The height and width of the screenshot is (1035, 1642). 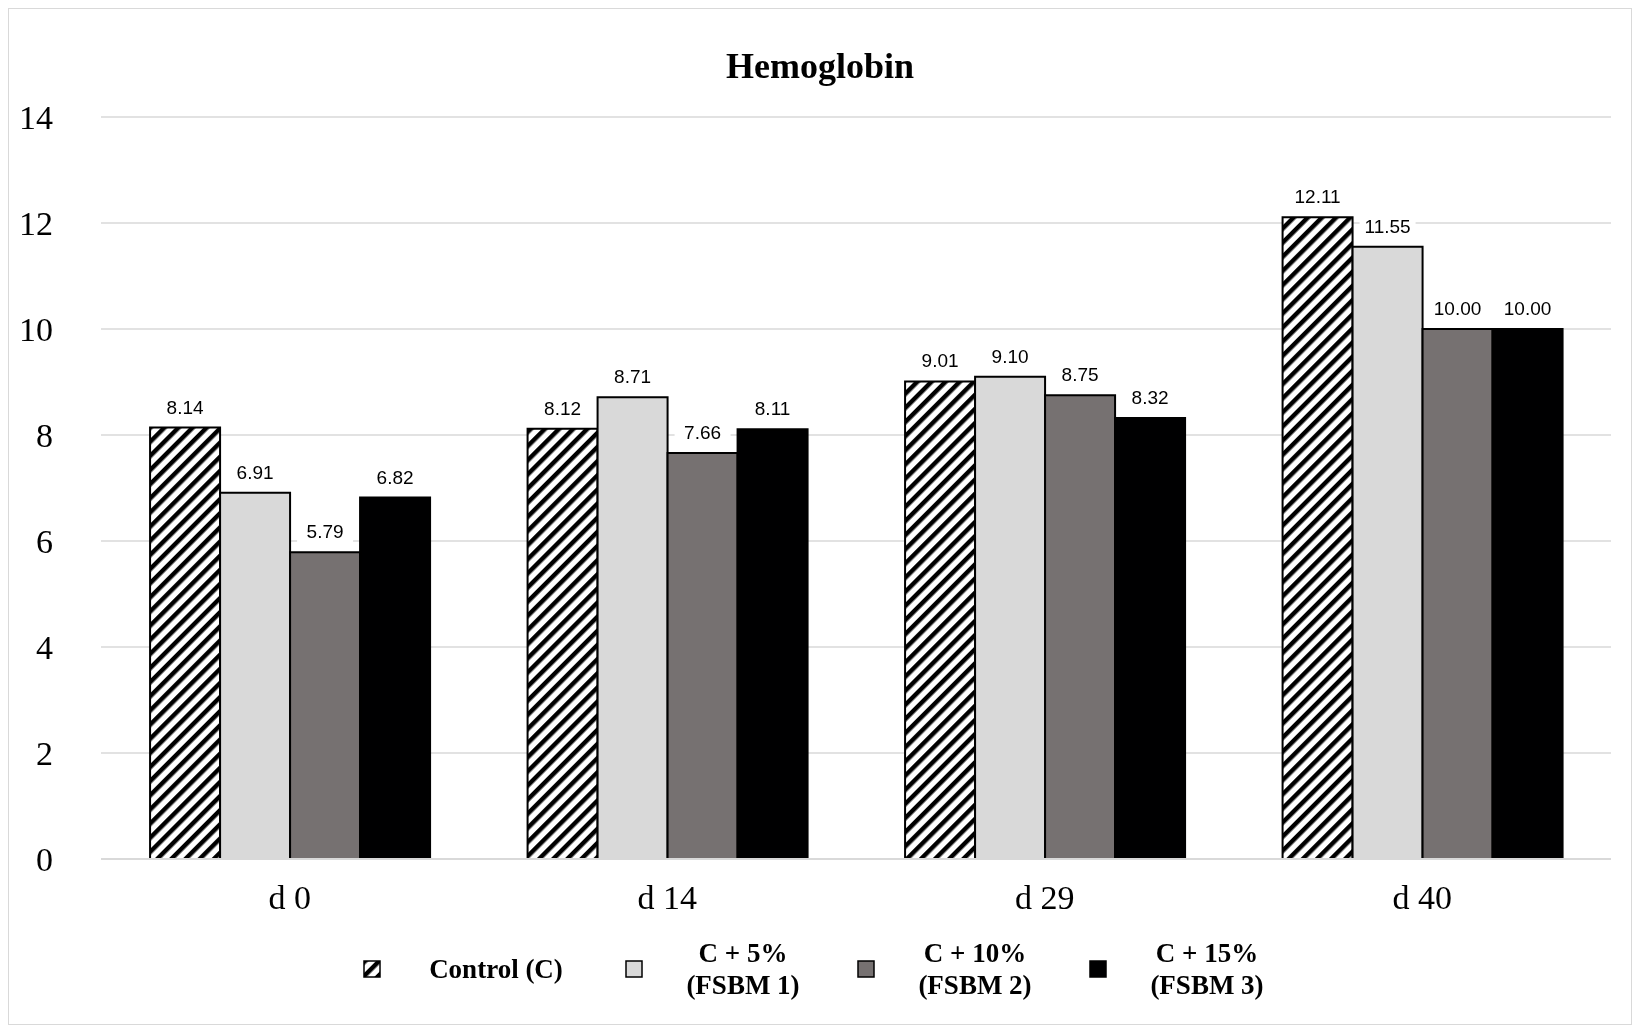 I want to click on legend-label: C + 10% (FSBM 2), so click(x=975, y=969).